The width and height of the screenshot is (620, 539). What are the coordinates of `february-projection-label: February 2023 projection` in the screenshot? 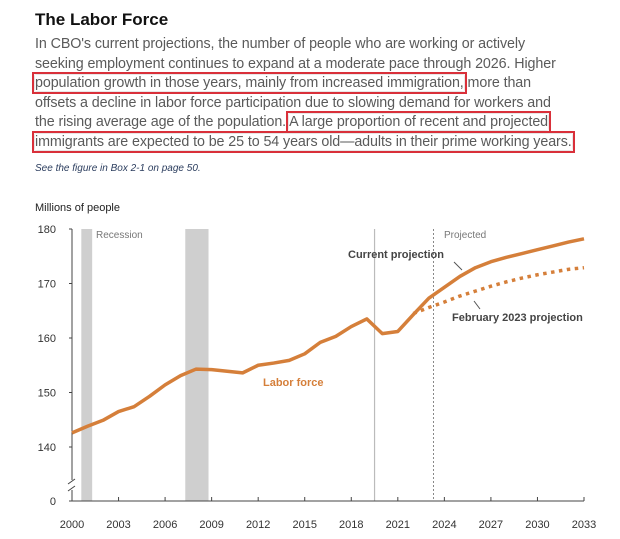 It's located at (517, 318).